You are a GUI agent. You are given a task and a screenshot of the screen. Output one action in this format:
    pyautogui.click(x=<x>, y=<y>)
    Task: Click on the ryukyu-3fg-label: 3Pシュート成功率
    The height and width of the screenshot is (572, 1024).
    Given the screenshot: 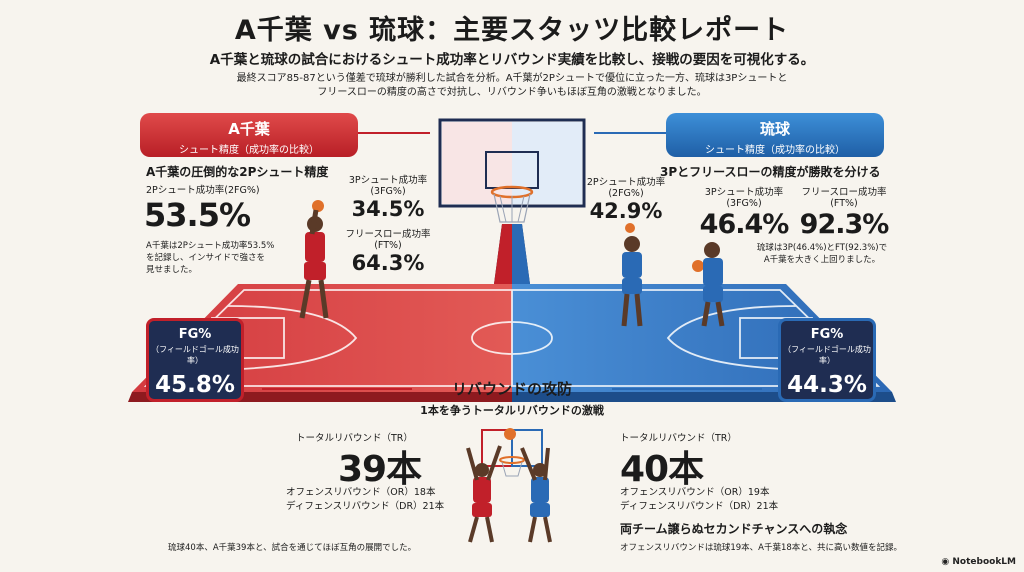 What is the action you would take?
    pyautogui.click(x=744, y=192)
    